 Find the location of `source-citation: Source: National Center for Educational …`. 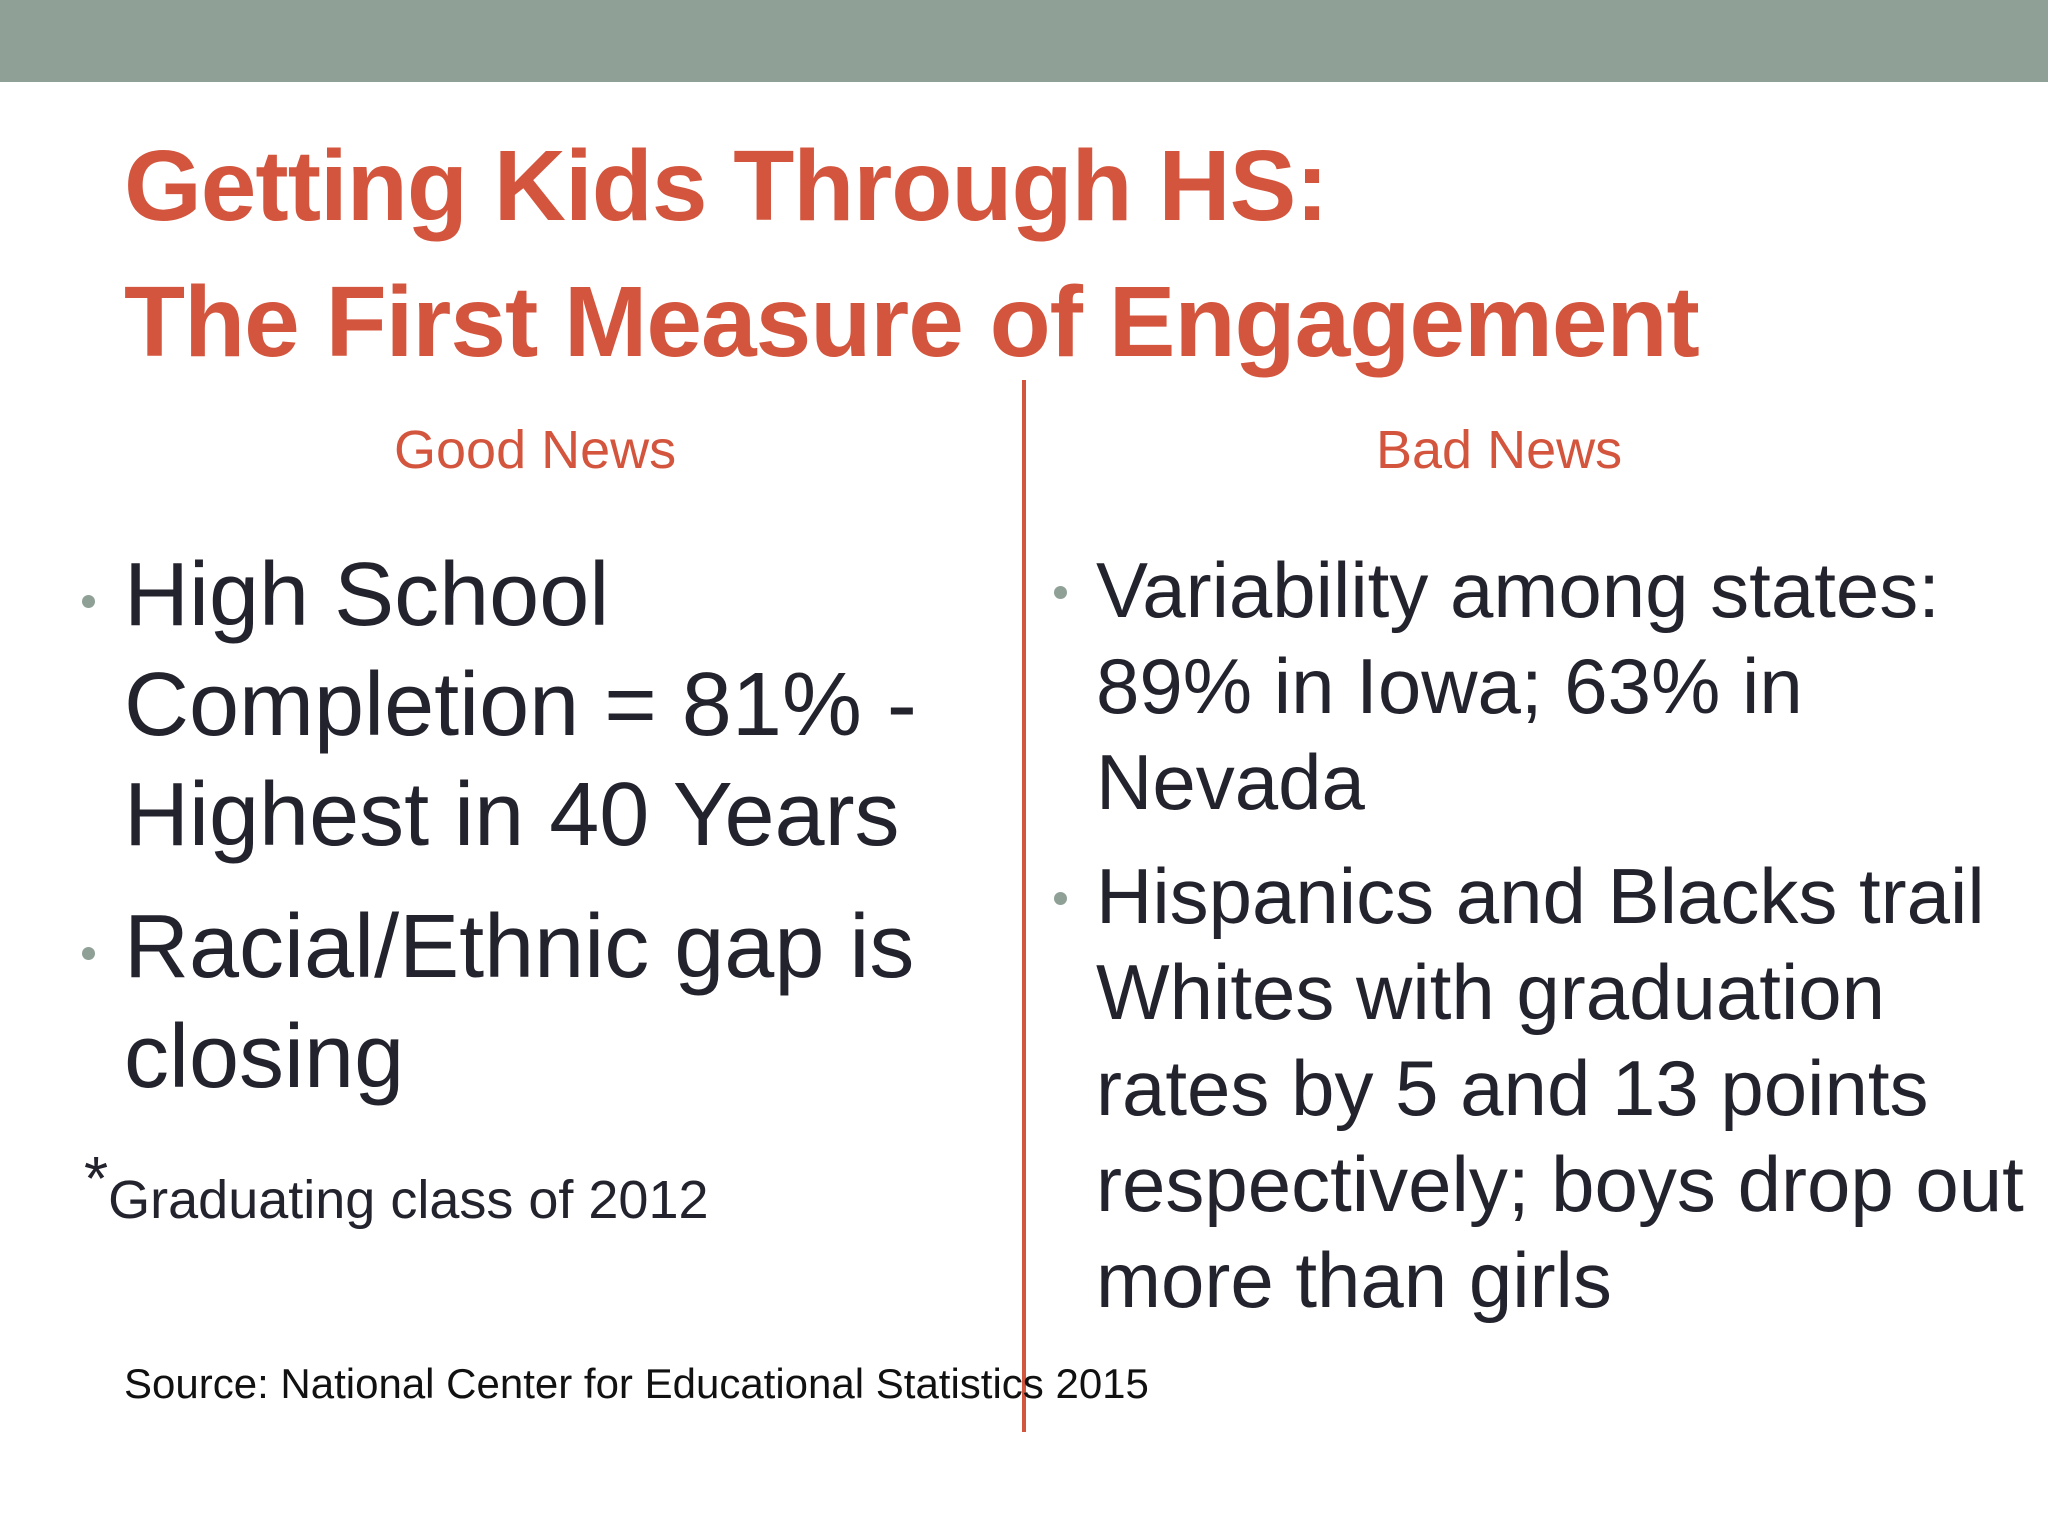

source-citation: Source: National Center for Educational … is located at coordinates (636, 1383).